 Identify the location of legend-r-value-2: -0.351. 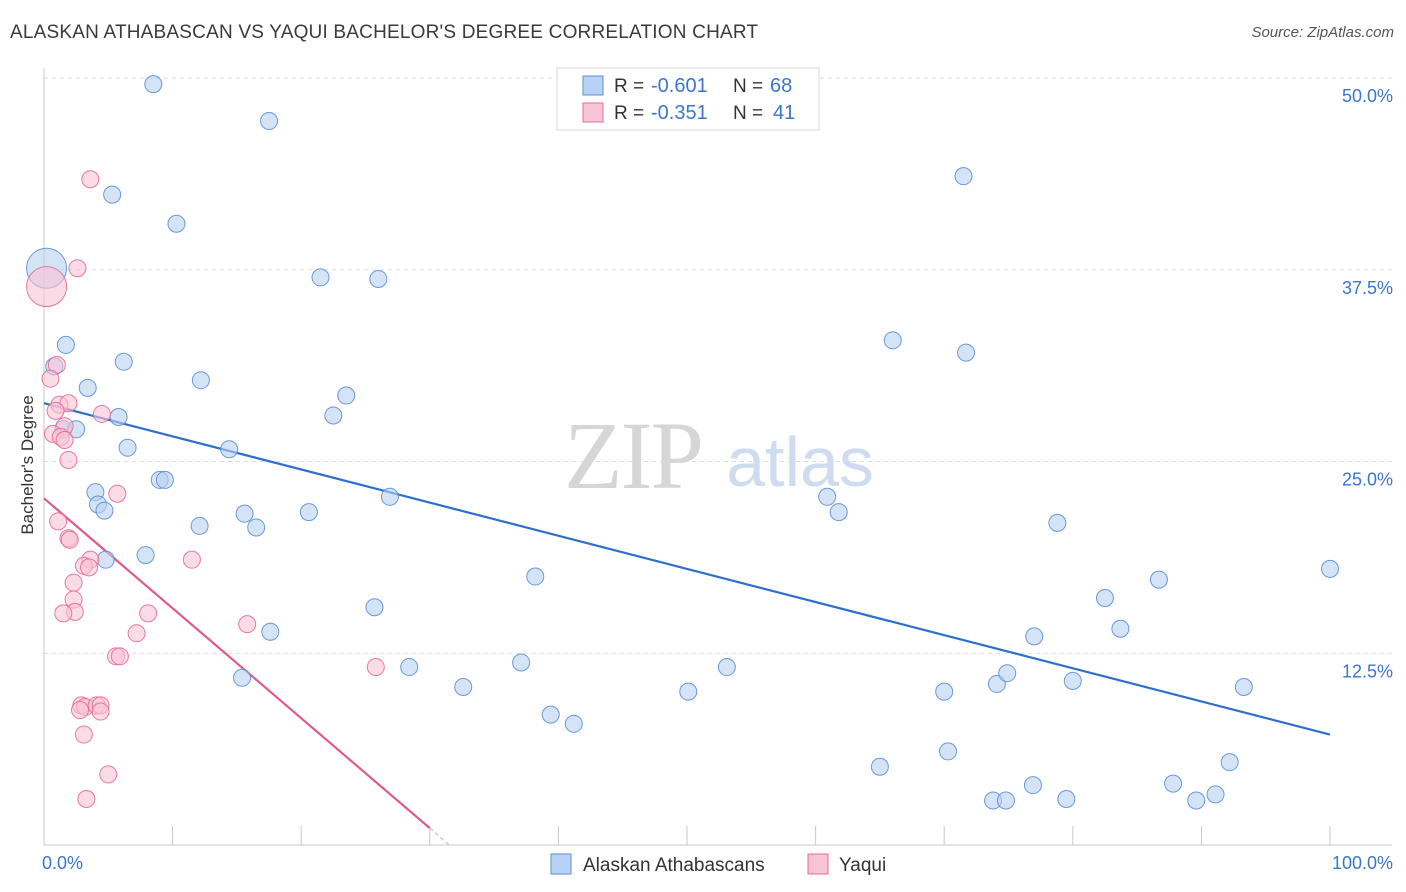
(679, 113).